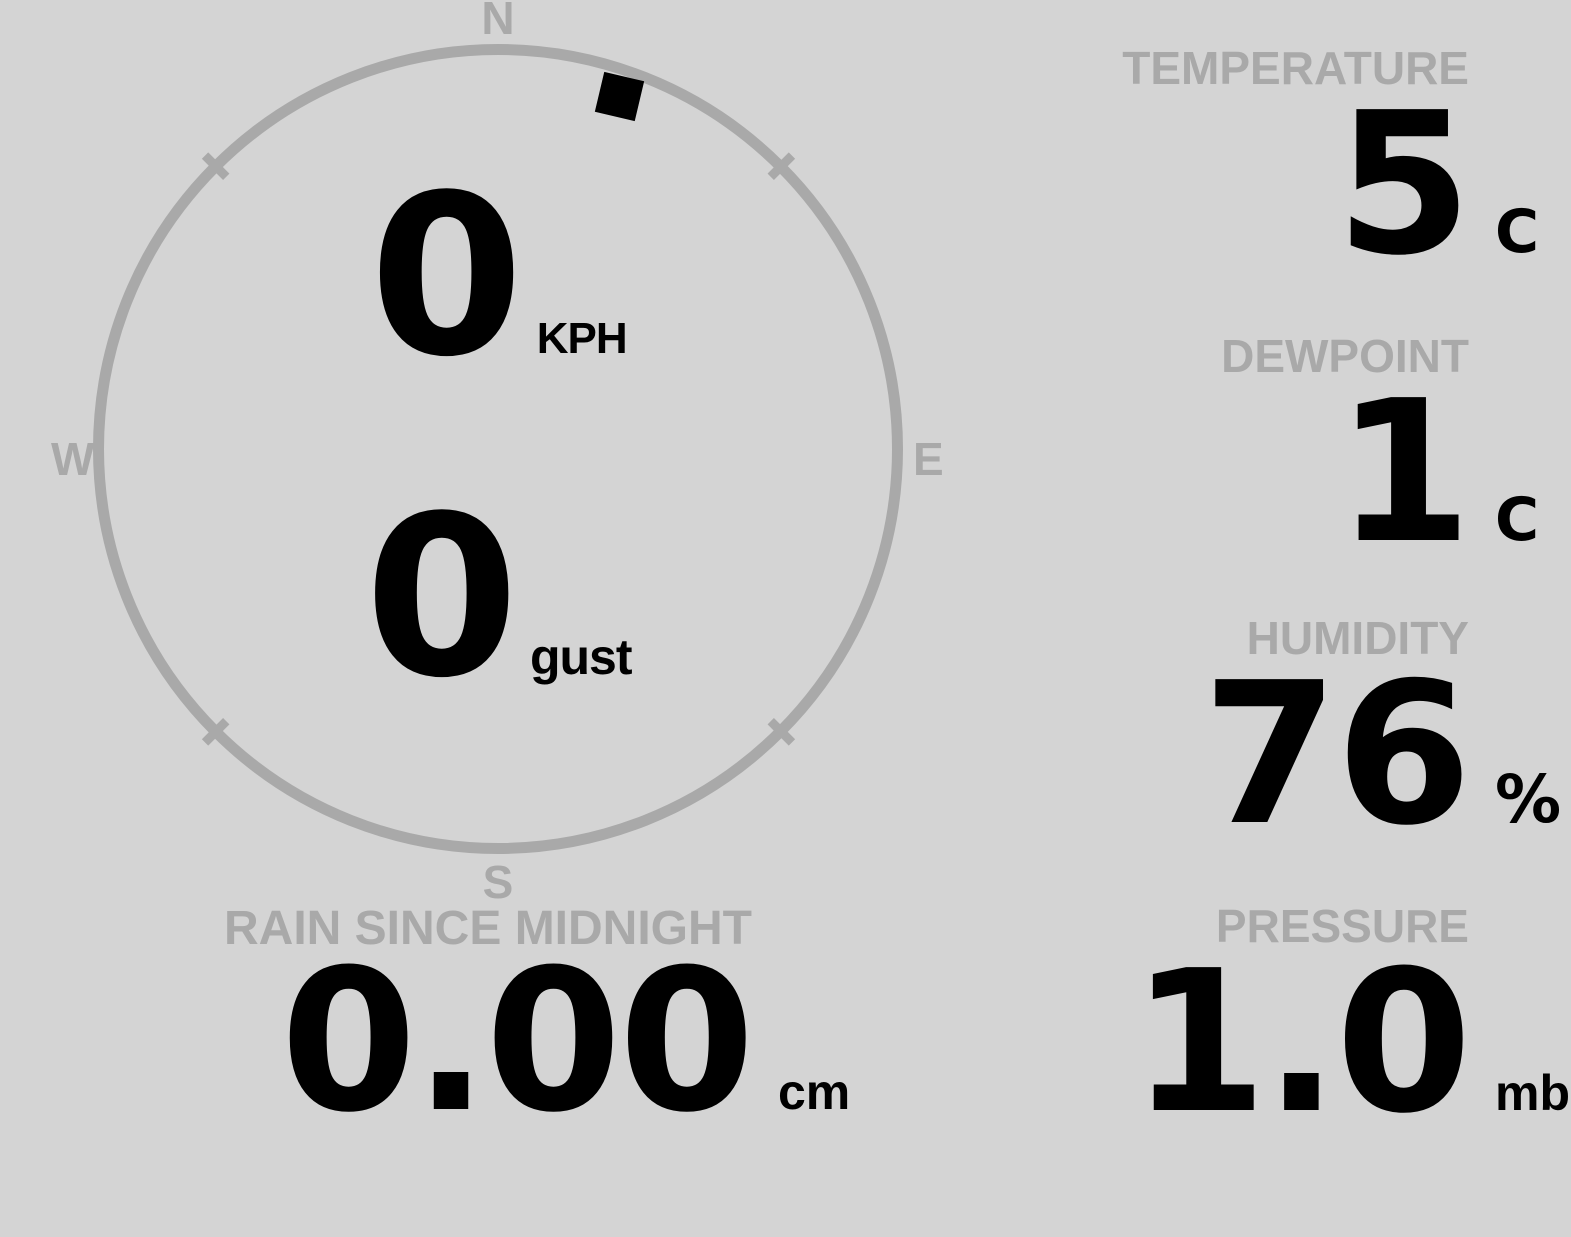  What do you see at coordinates (73, 459) in the screenshot?
I see `cardinal-label-west: W` at bounding box center [73, 459].